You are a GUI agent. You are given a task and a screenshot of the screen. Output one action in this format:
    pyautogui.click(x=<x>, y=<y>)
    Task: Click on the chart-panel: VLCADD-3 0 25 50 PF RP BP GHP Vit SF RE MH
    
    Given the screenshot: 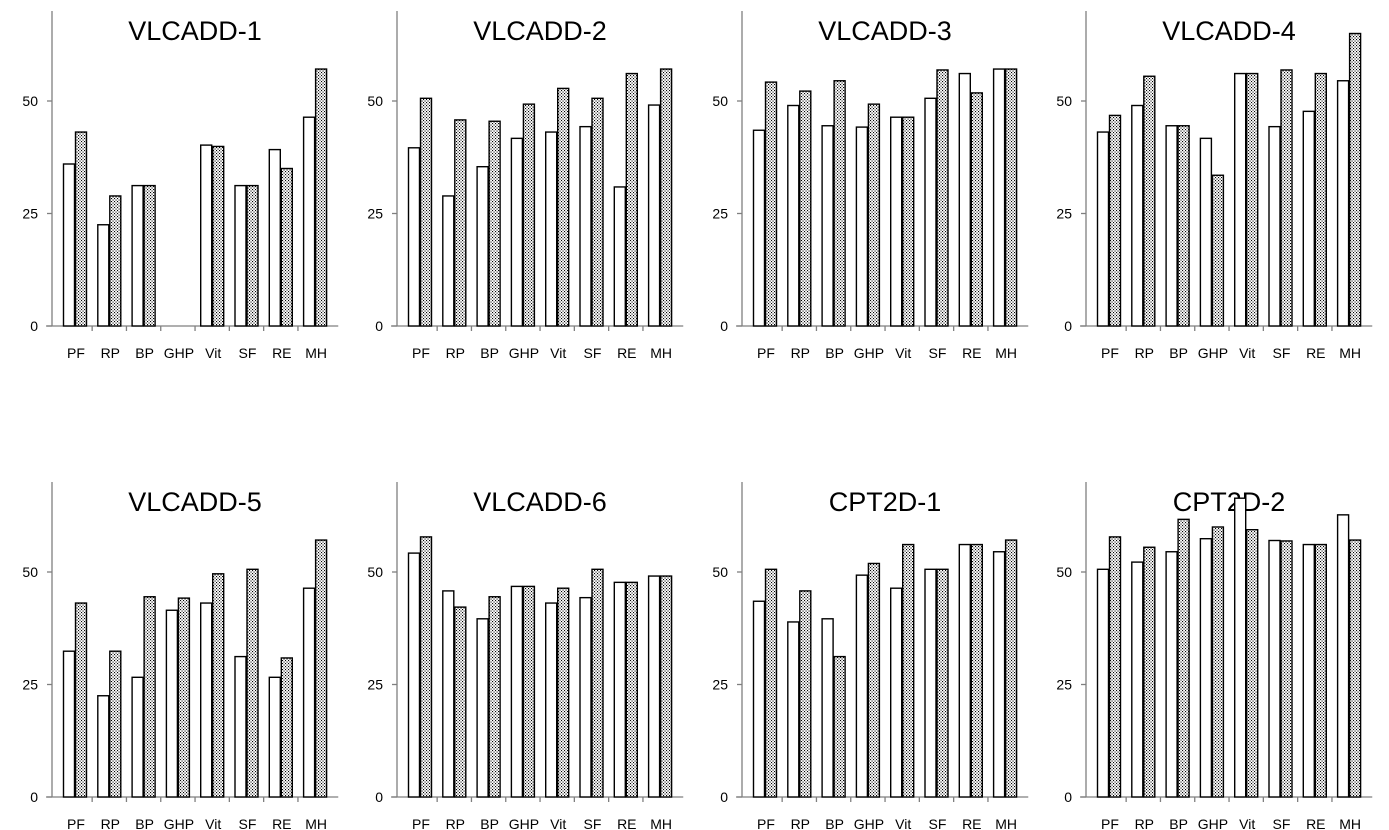 What is the action you would take?
    pyautogui.click(x=870, y=186)
    